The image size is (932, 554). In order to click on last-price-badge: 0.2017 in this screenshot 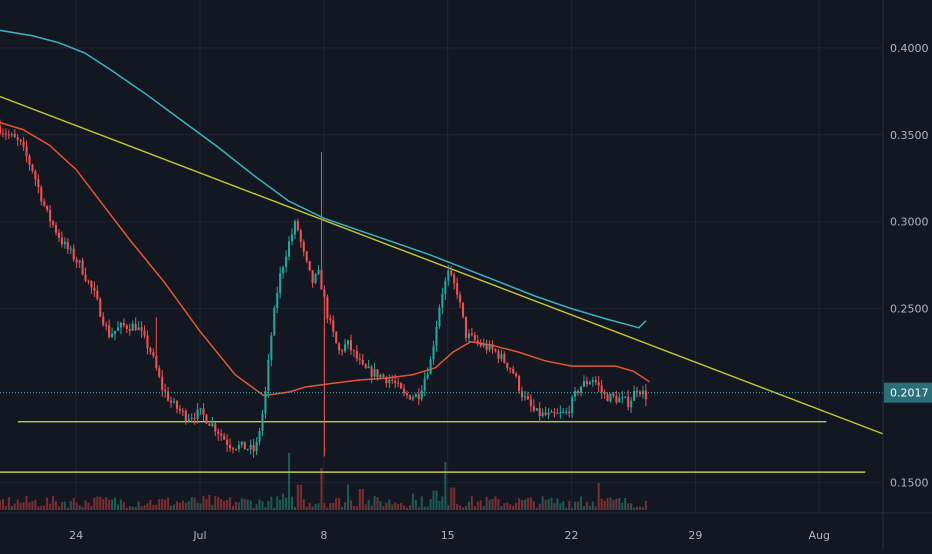, I will do `click(908, 392)`.